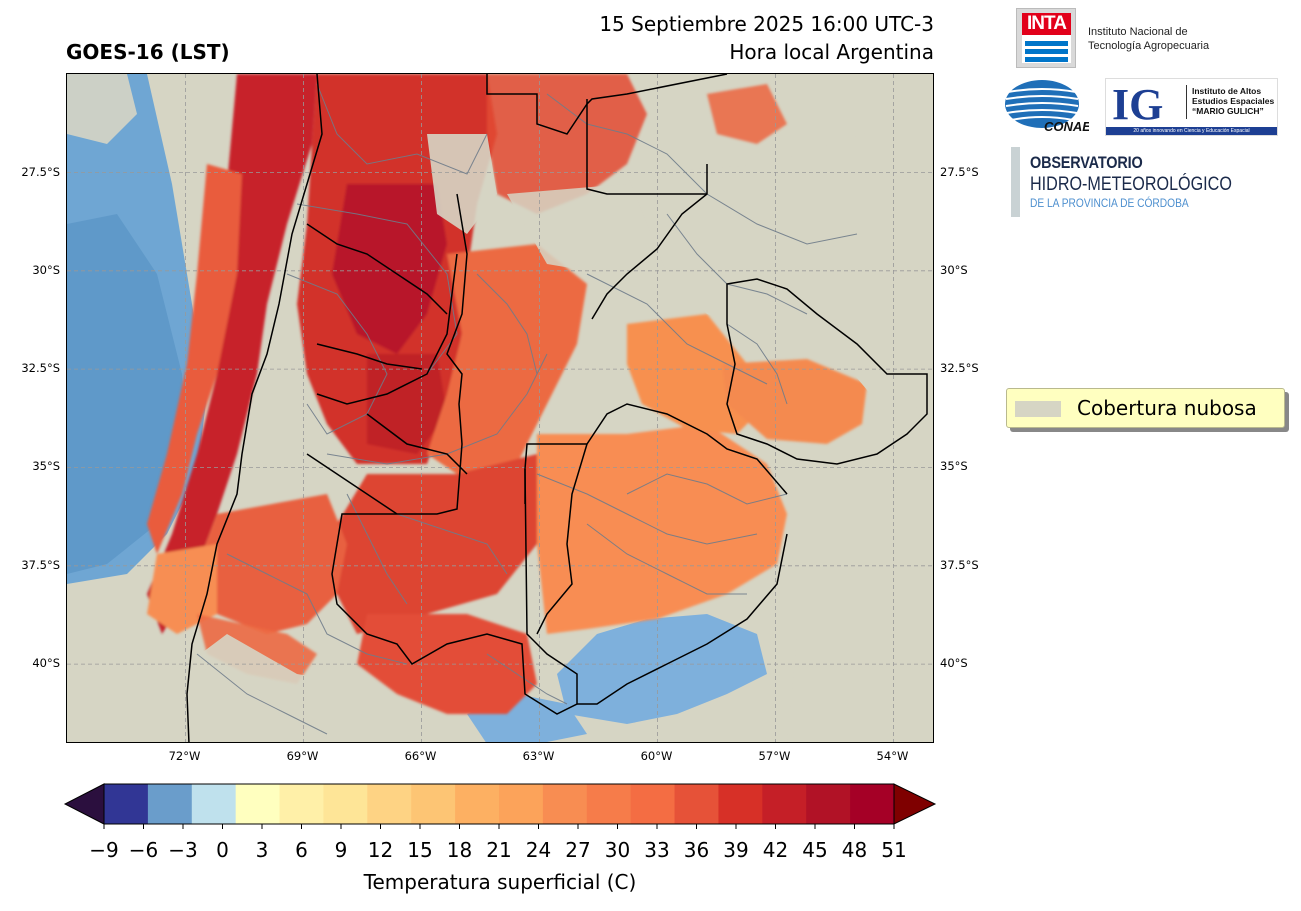  I want to click on longitude-label: 57°W, so click(774, 756).